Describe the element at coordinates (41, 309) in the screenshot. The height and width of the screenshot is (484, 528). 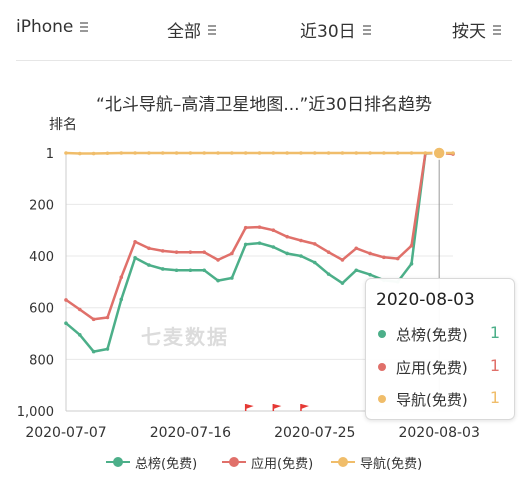
I see `y-tick-label: 600` at that location.